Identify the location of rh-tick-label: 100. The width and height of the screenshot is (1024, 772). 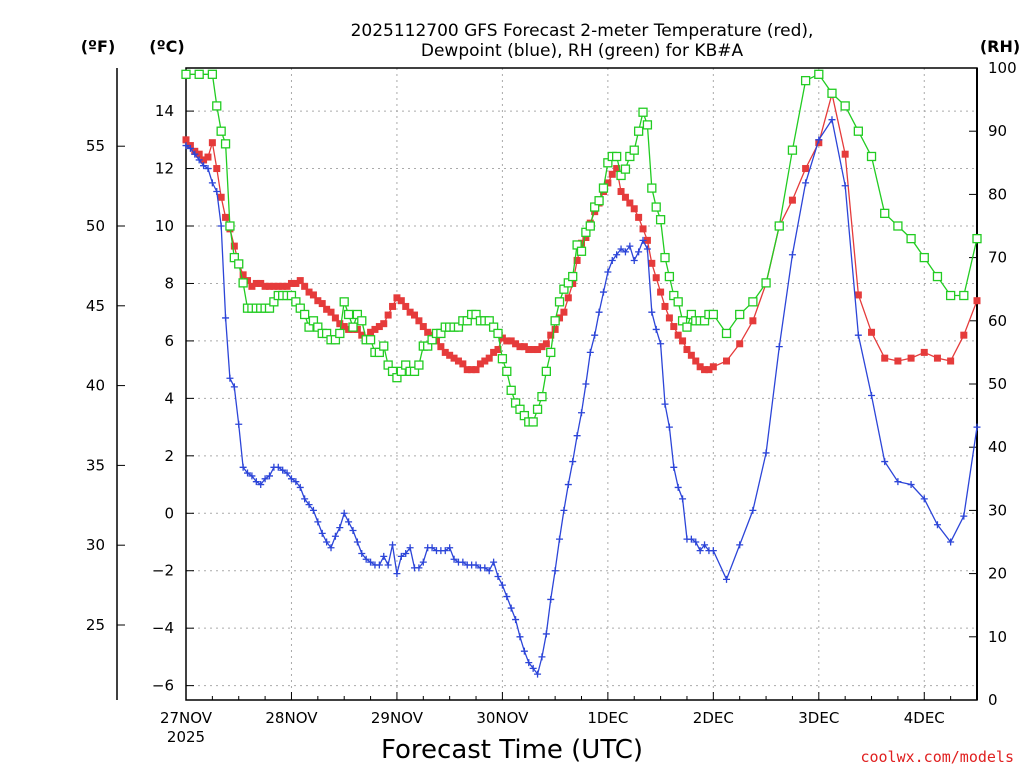
(1002, 68).